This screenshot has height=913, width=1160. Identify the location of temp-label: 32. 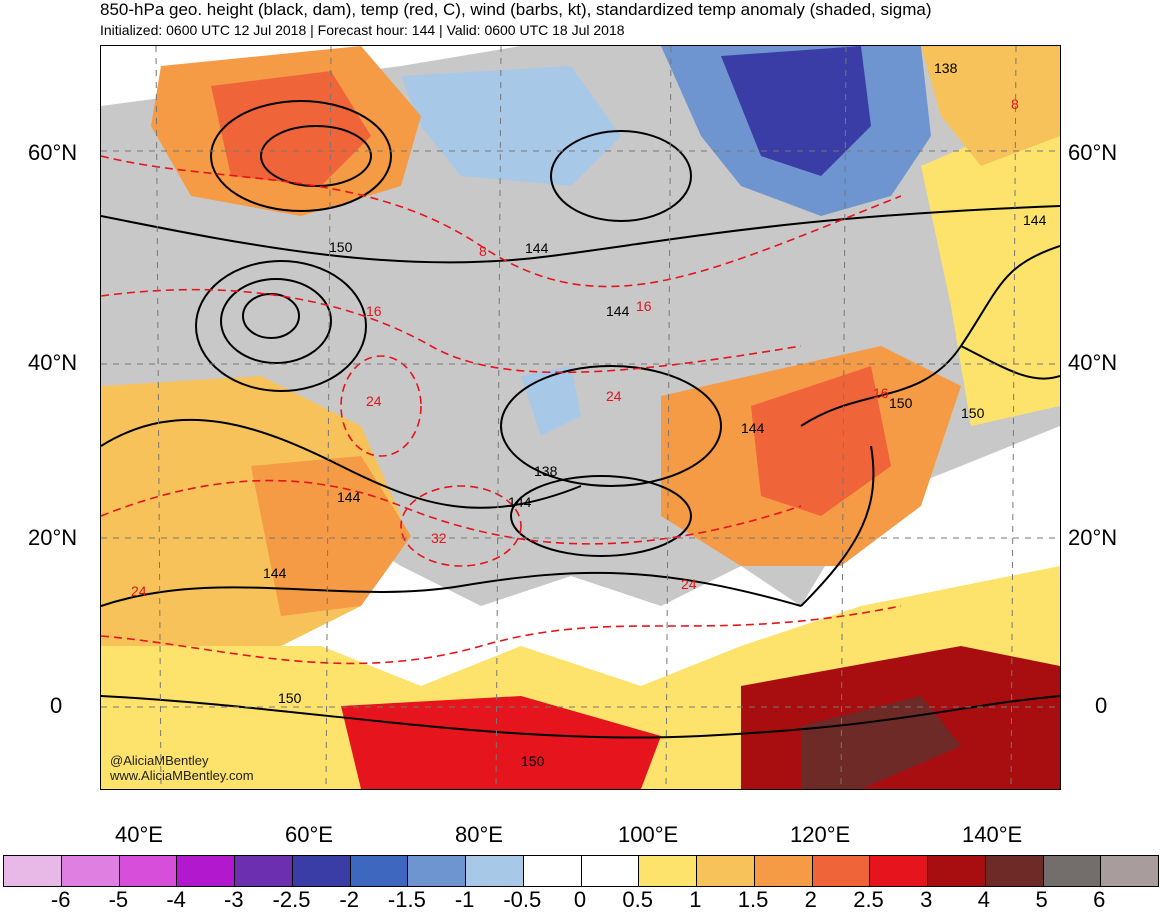
(439, 538).